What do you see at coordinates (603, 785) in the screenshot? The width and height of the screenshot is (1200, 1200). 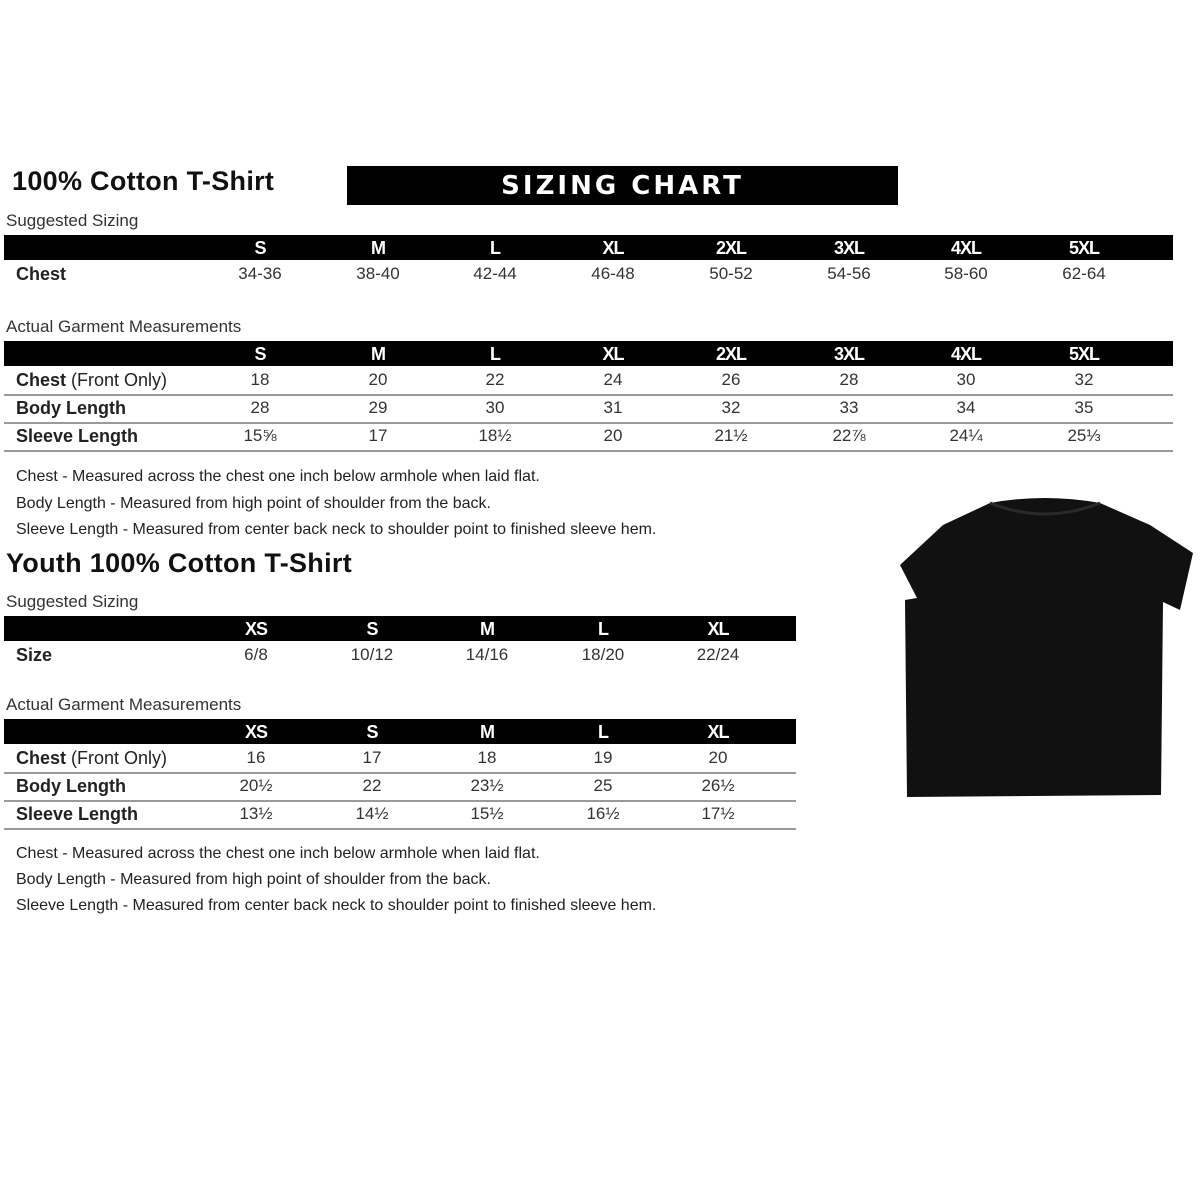 I see `table-cell: 25` at bounding box center [603, 785].